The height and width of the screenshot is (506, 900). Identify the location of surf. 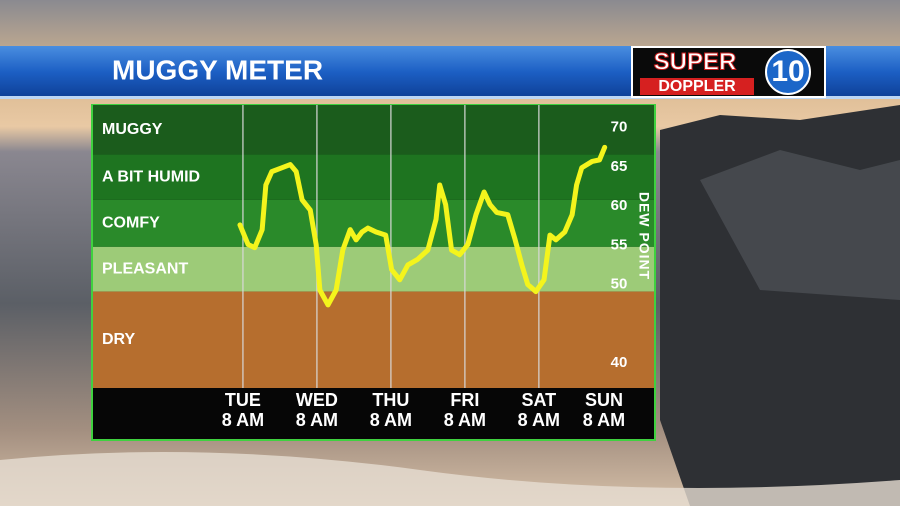
(450, 479).